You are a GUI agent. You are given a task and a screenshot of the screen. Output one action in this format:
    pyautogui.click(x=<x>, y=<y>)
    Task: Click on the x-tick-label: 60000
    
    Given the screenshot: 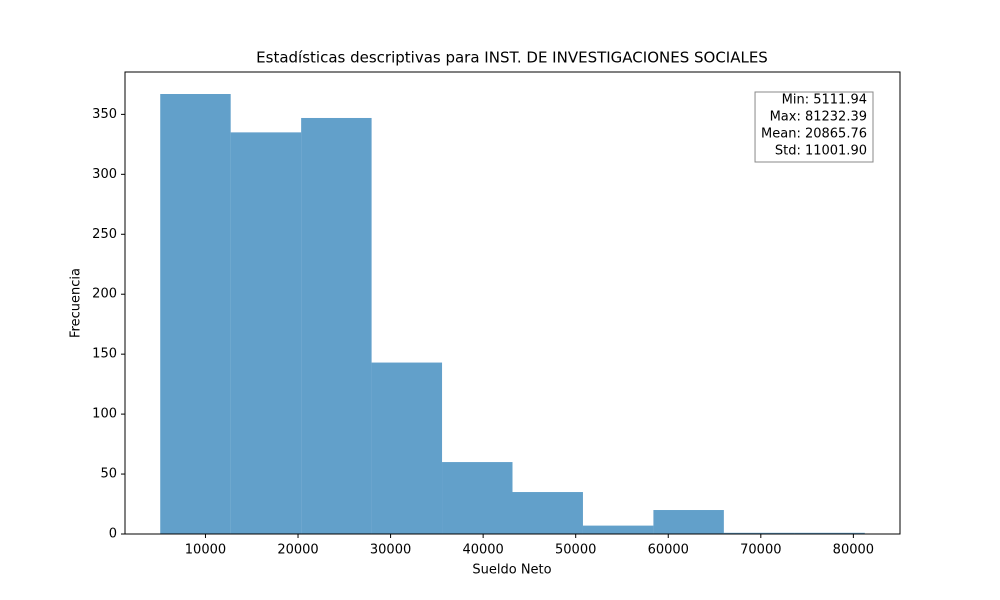 What is the action you would take?
    pyautogui.click(x=668, y=550)
    